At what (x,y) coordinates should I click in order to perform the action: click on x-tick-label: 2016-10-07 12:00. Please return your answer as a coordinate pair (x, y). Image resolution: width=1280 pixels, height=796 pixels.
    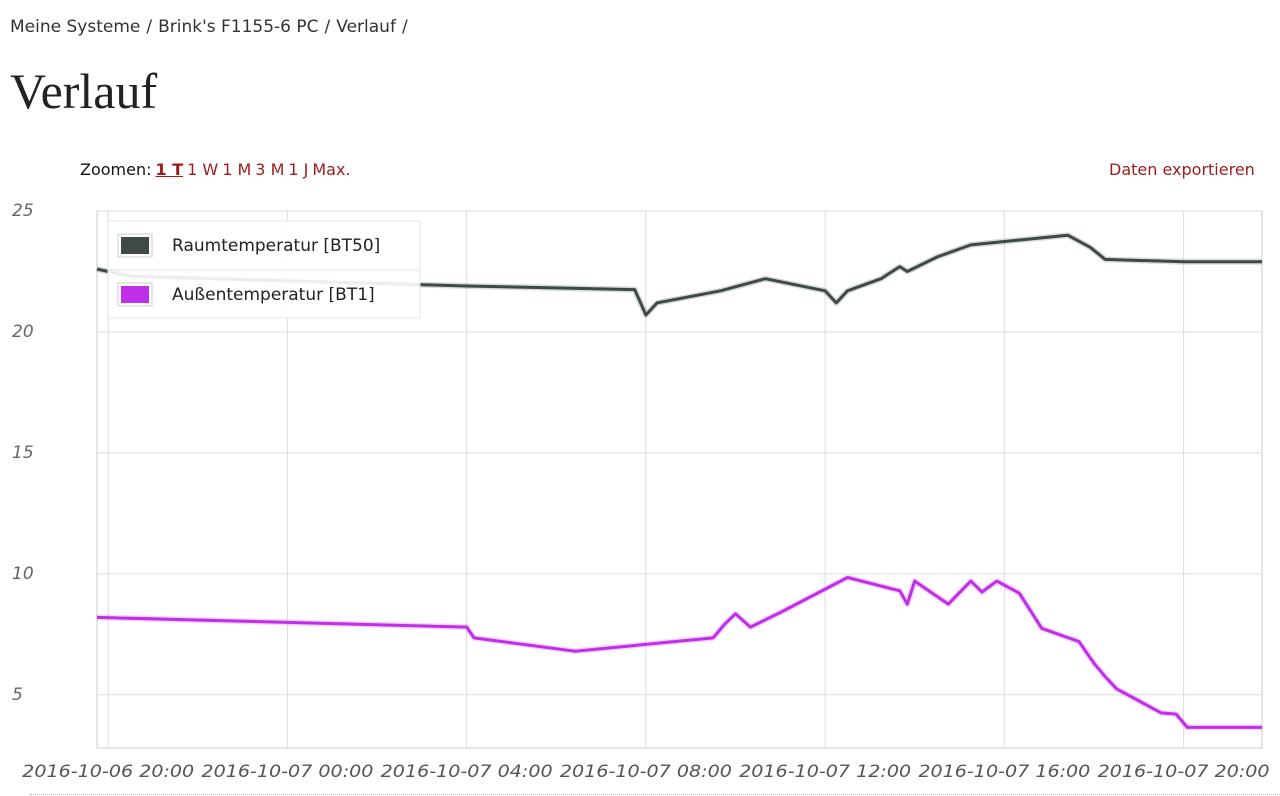
    Looking at the image, I should click on (825, 772).